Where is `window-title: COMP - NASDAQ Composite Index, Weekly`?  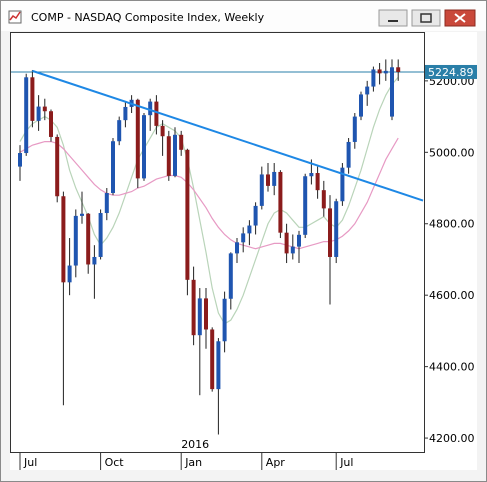
window-title: COMP - NASDAQ Composite Index, Weekly is located at coordinates (148, 17).